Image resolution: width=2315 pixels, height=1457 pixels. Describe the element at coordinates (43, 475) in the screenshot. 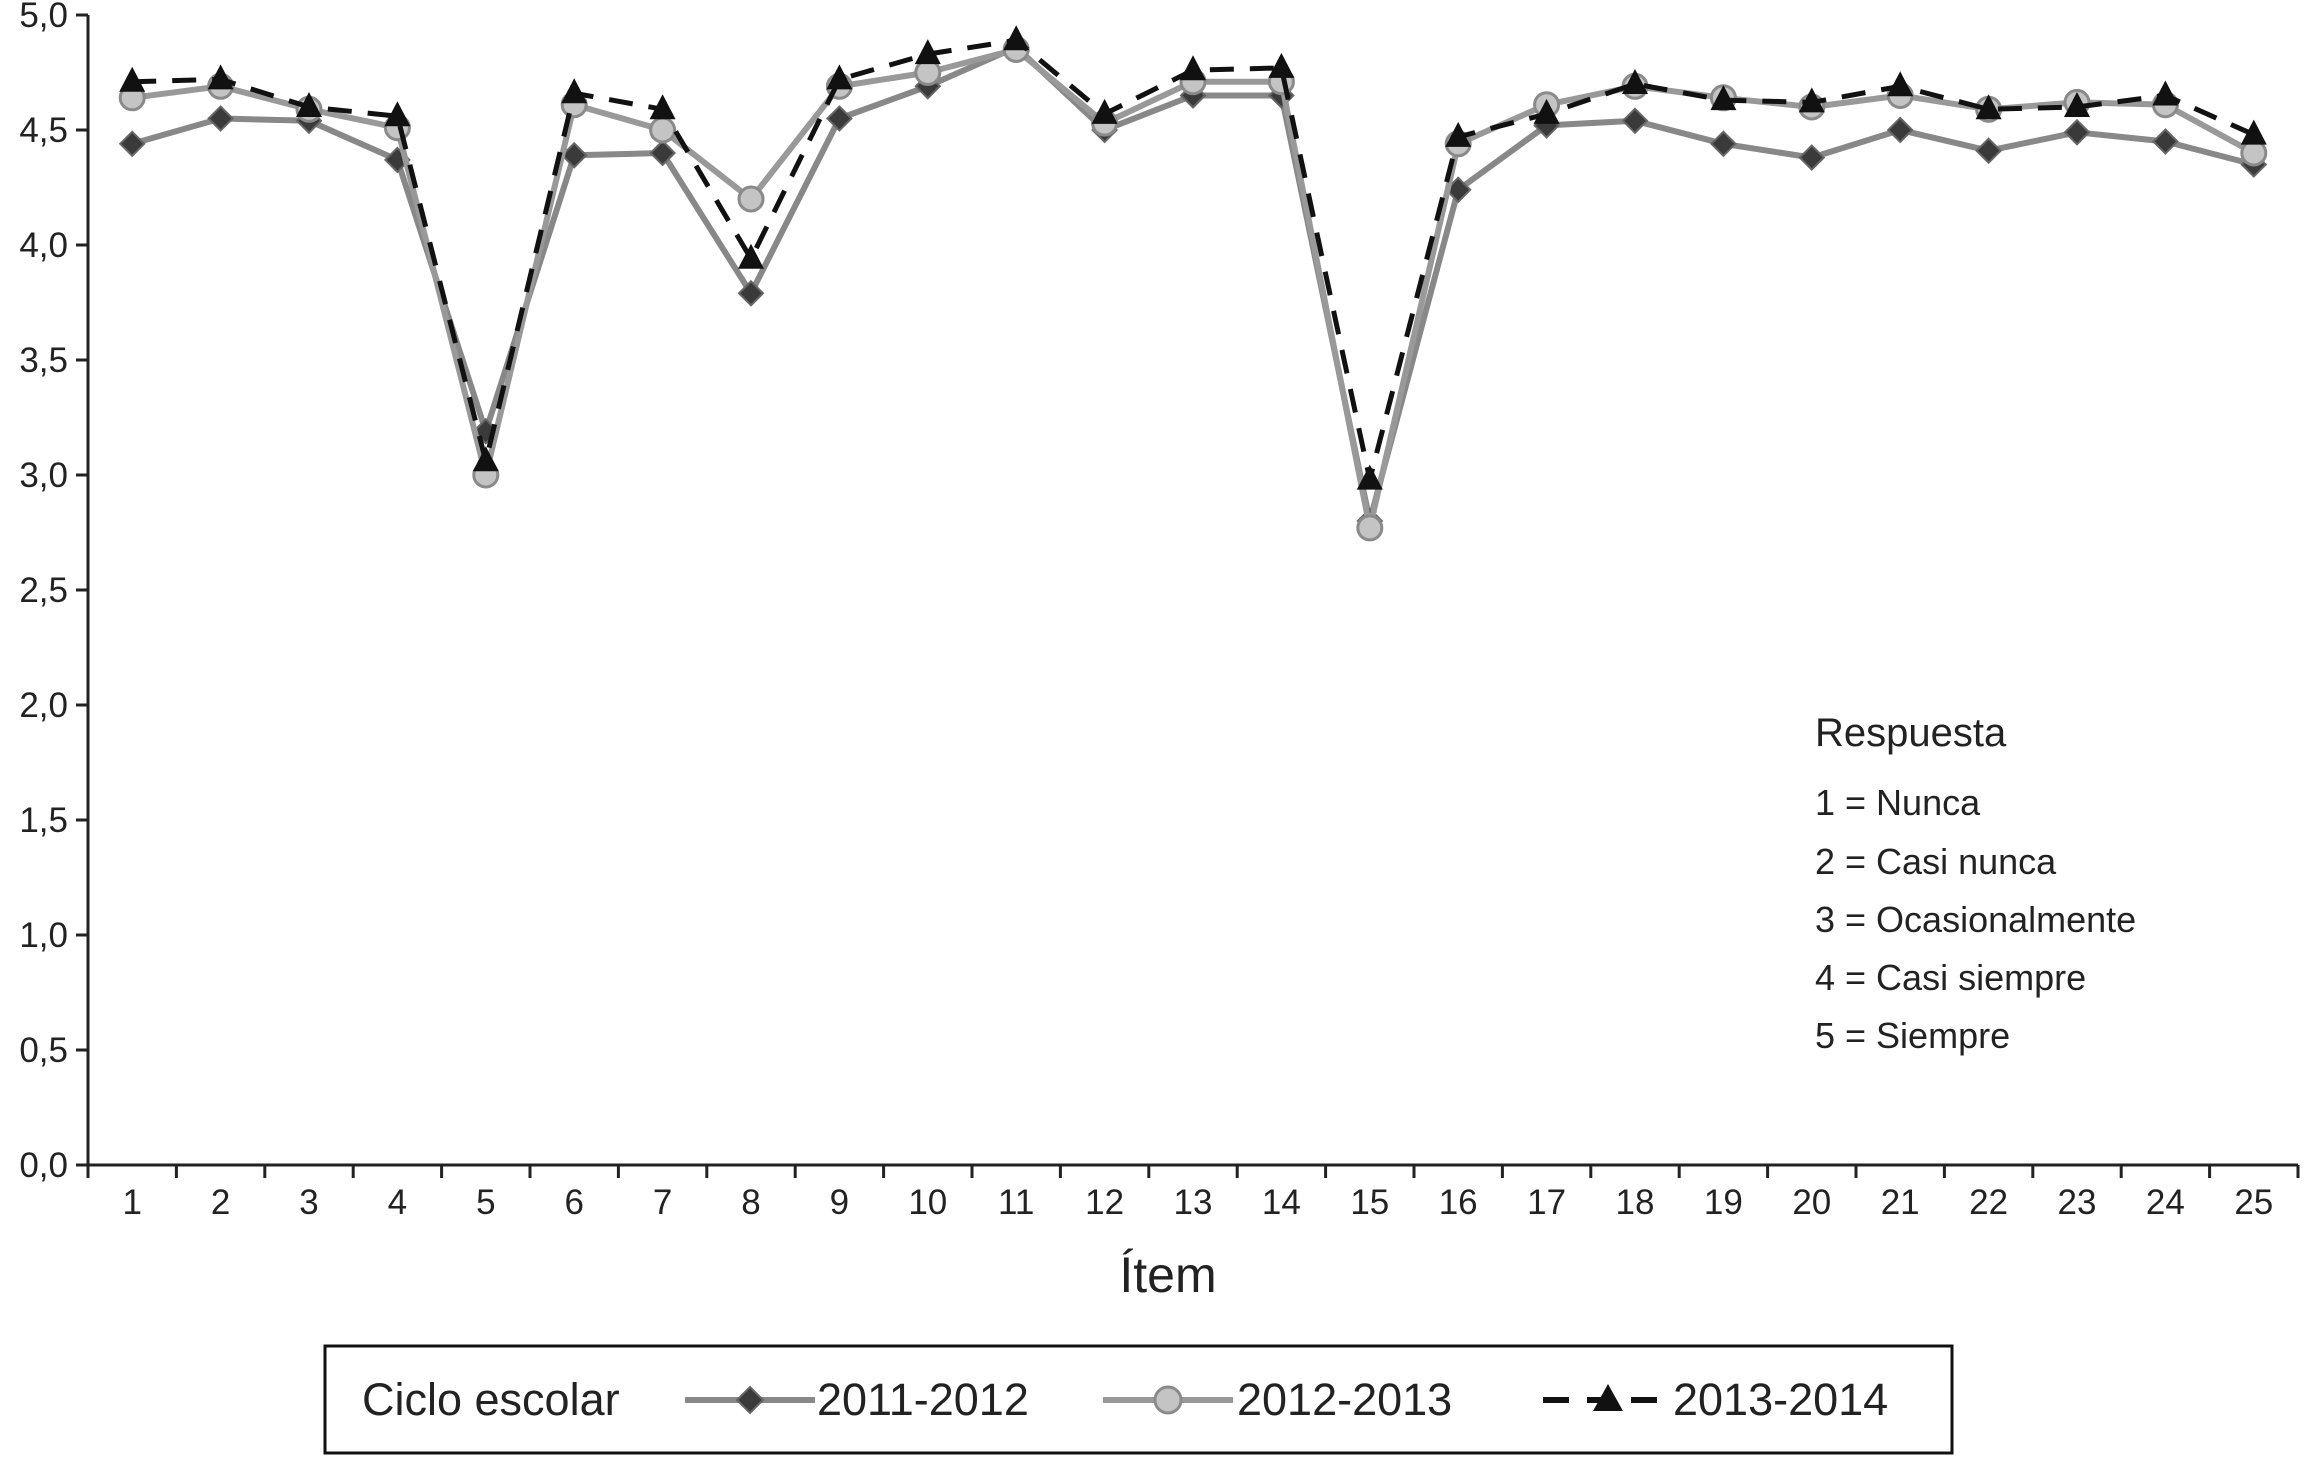

I see `y-tick-label: 3,0` at that location.